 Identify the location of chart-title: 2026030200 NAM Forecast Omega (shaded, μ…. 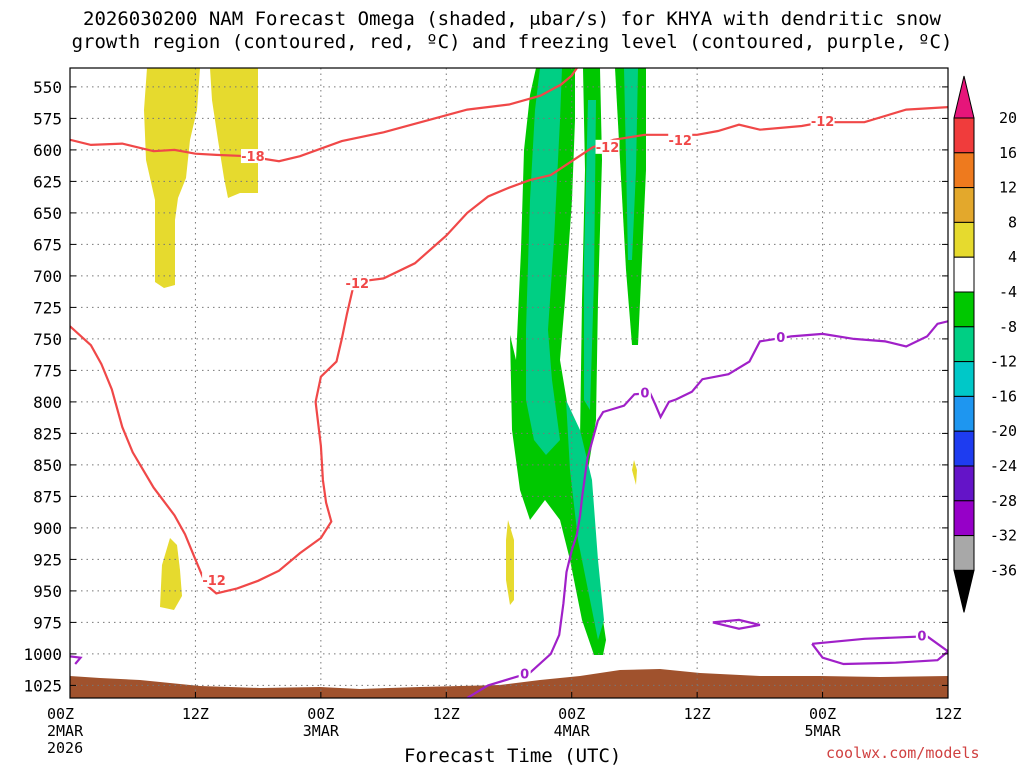
(512, 31).